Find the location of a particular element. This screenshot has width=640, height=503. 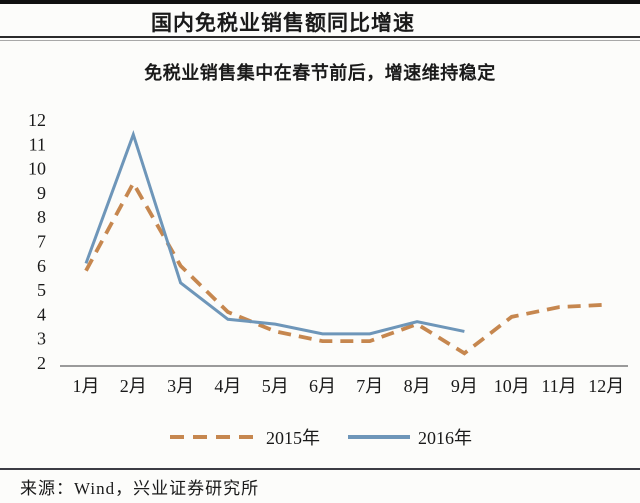

y-axis-tick-label: 11 is located at coordinates (37, 144).